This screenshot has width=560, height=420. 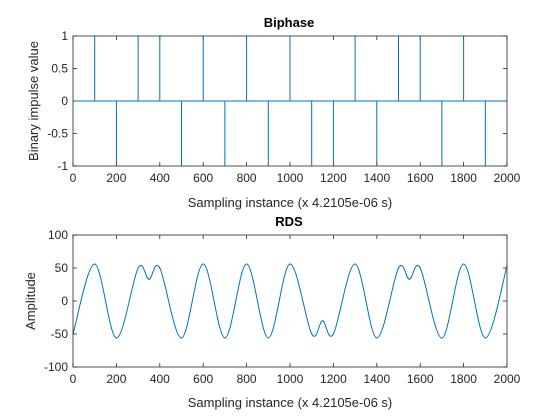 I want to click on rds-xtick-label: 400, so click(x=160, y=379).